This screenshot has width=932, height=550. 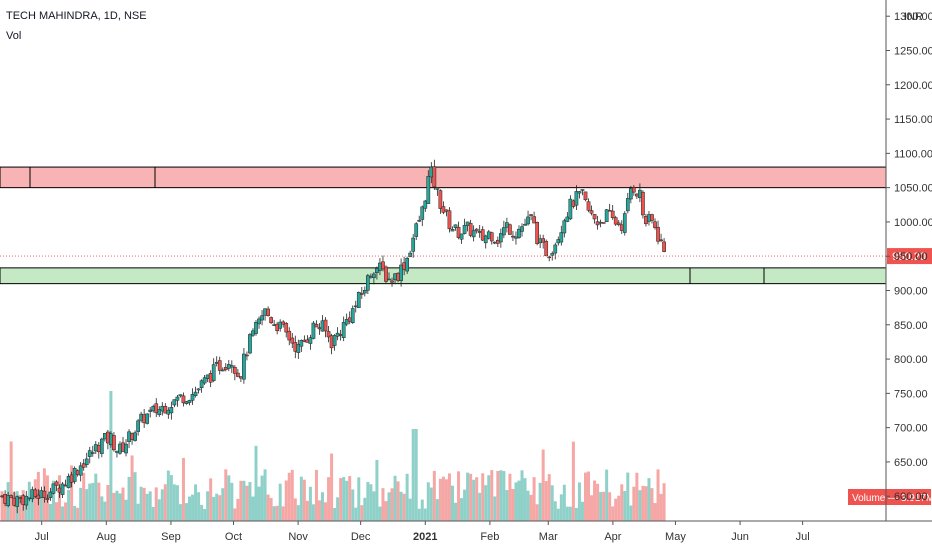 What do you see at coordinates (911, 497) in the screenshot?
I see `price-axis-label: 600.00` at bounding box center [911, 497].